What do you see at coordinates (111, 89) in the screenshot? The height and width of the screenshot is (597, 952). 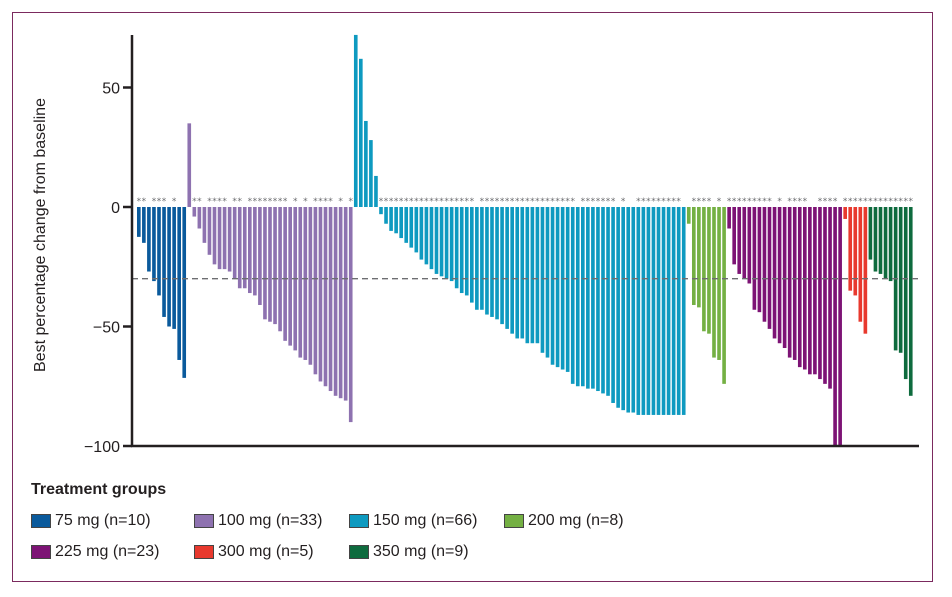 I see `y-tick-label: 50` at bounding box center [111, 89].